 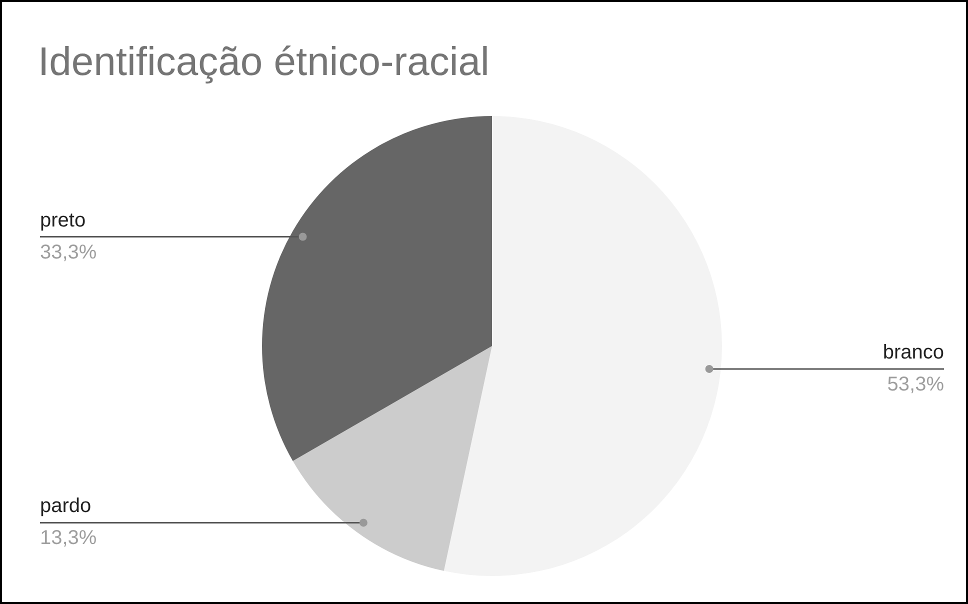 I want to click on slice-label: preto, so click(x=63, y=220).